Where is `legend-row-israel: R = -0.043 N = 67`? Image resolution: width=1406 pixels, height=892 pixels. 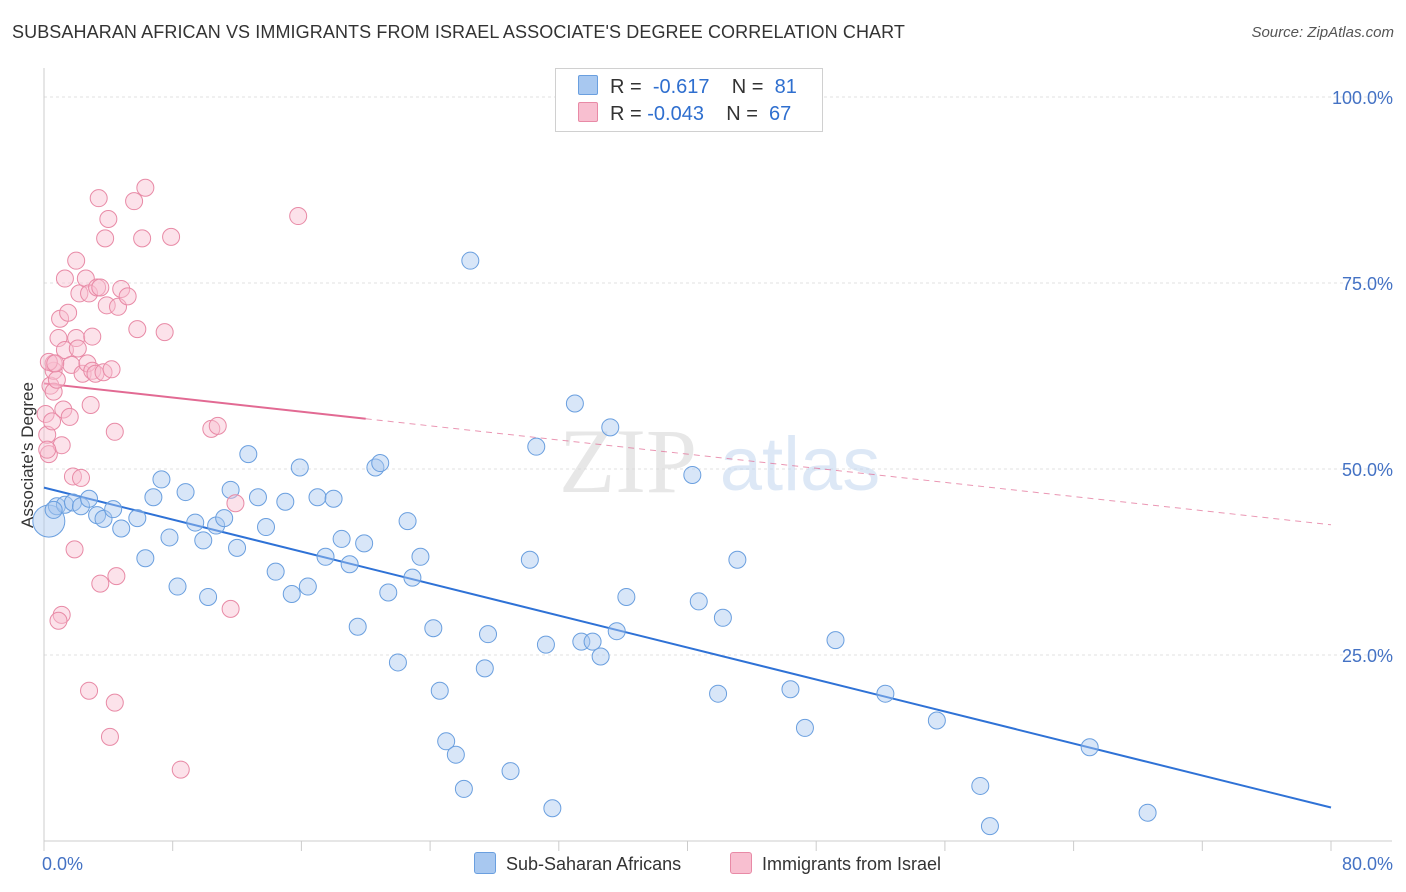
legend-row-israel: R = -0.043 N = 67 is located at coordinates (684, 115).